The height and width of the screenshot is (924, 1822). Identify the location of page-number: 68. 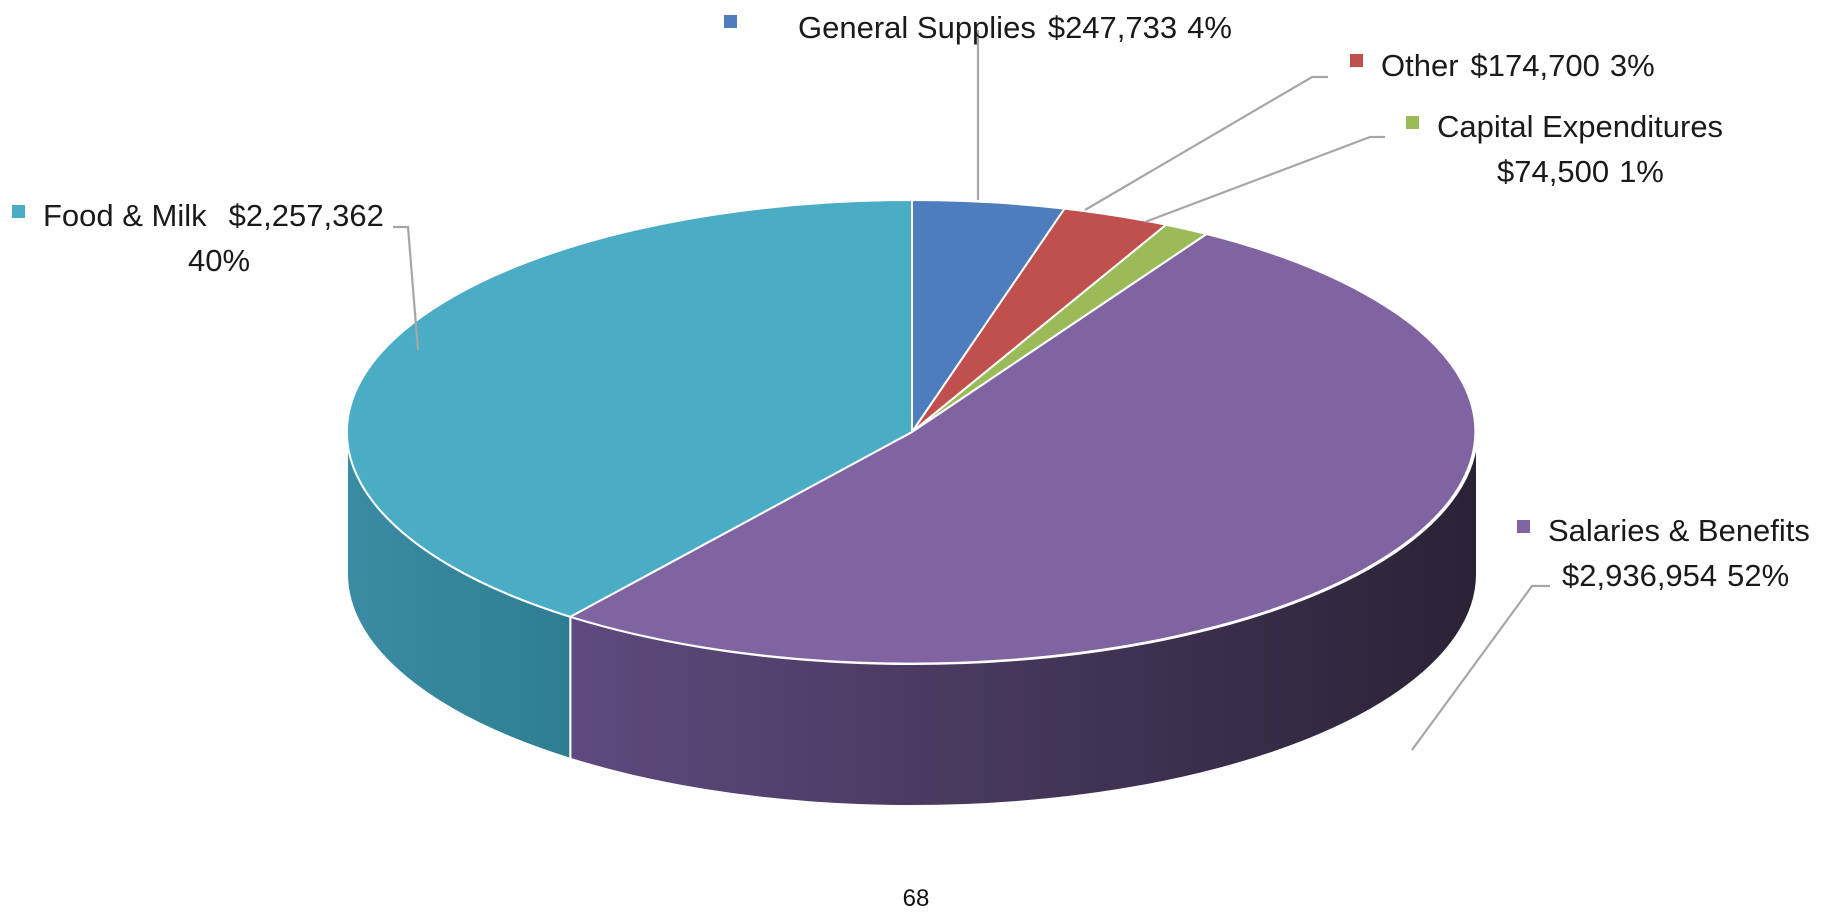
(916, 898).